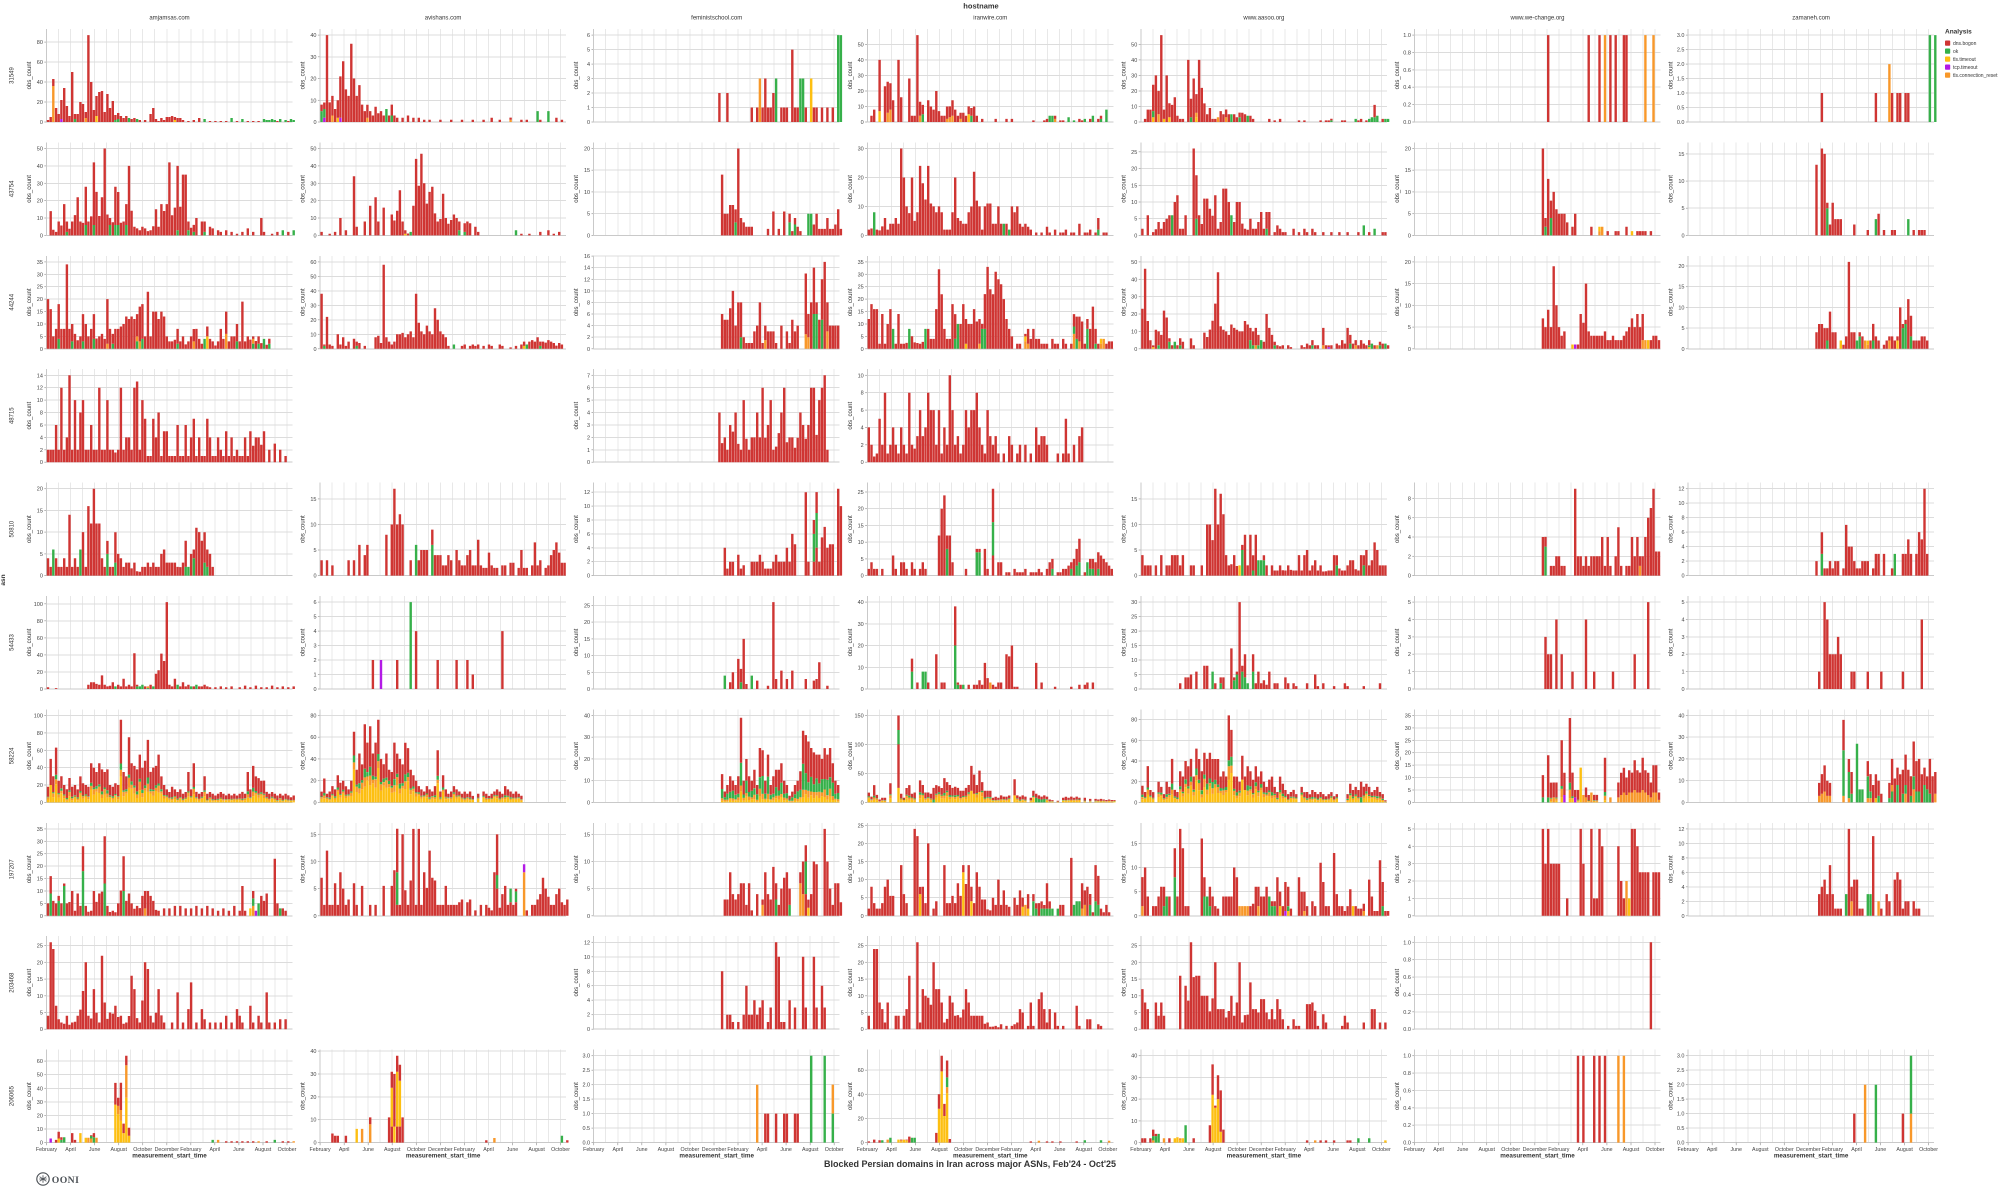 Image resolution: width=1999 pixels, height=1192 pixels. What do you see at coordinates (1681, 36) in the screenshot?
I see `svg-text: 3.0` at bounding box center [1681, 36].